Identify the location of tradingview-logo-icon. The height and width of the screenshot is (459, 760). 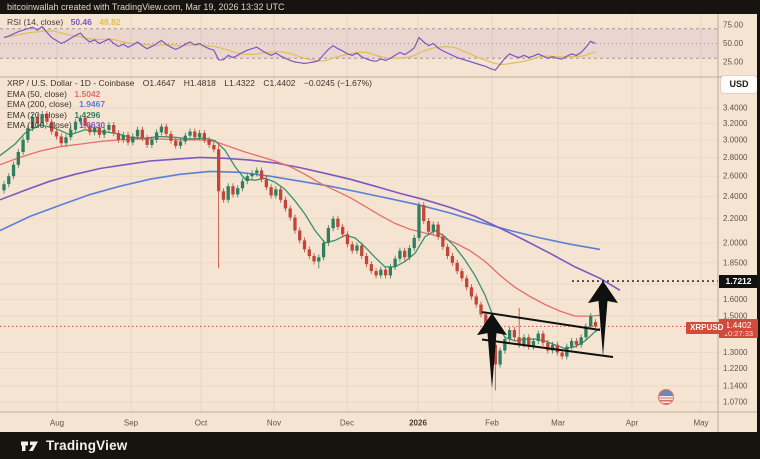
(29, 446).